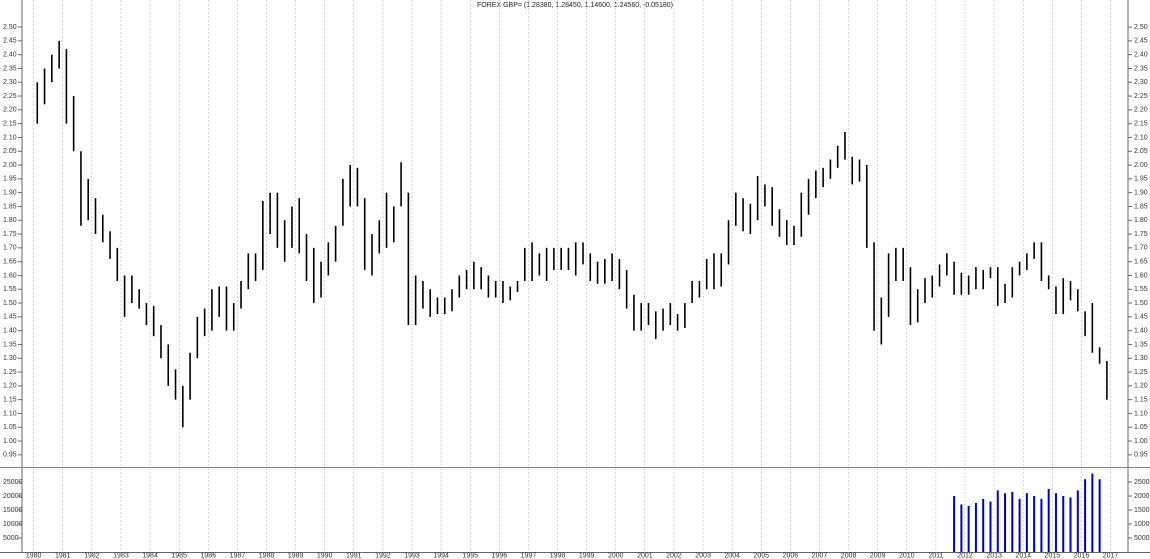  I want to click on x-tick-label: 2015, so click(1053, 555).